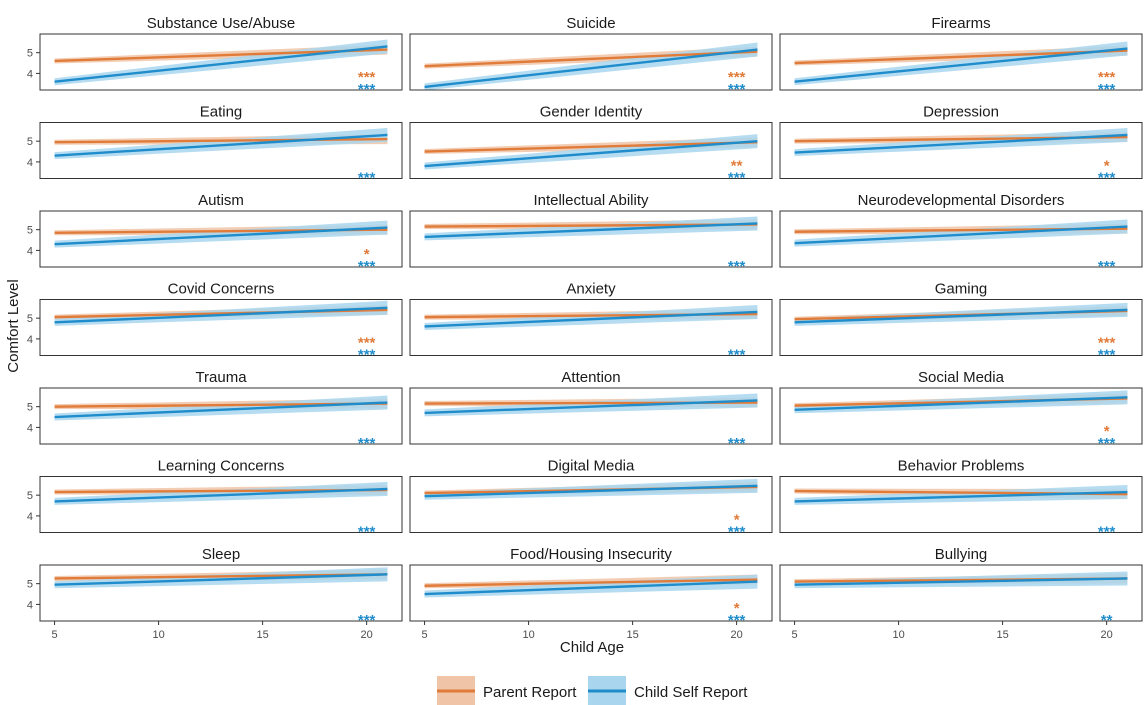  Describe the element at coordinates (221, 112) in the screenshot. I see `panel-title: Eating` at that location.